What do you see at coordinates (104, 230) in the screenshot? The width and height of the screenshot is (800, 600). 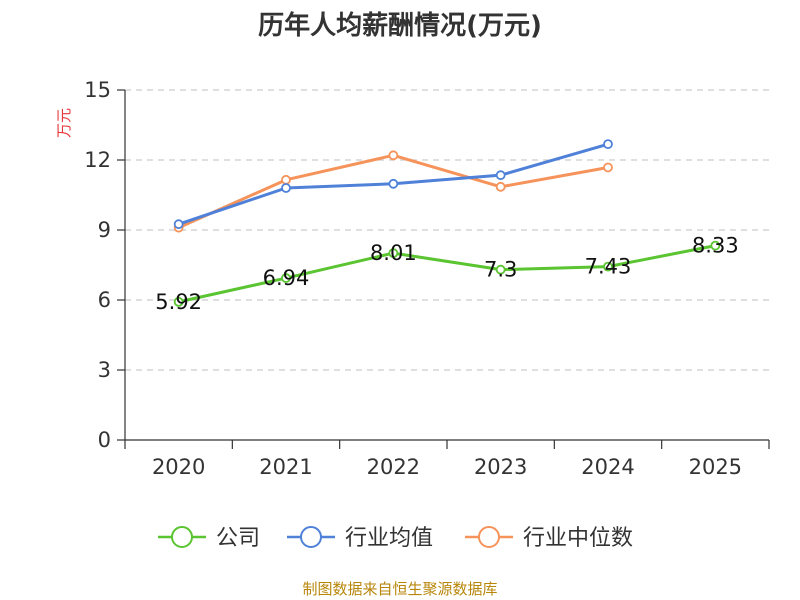 I see `y-tick-label: 9` at bounding box center [104, 230].